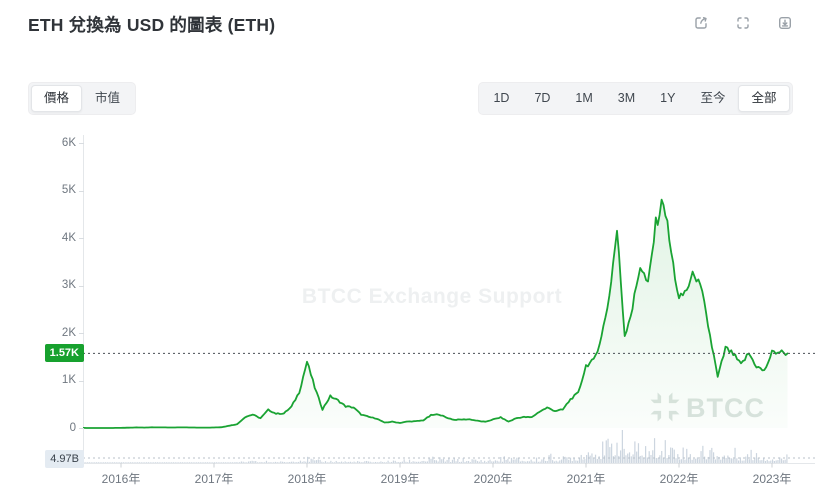  What do you see at coordinates (679, 479) in the screenshot?
I see `x-axis-label: 2022年` at bounding box center [679, 479].